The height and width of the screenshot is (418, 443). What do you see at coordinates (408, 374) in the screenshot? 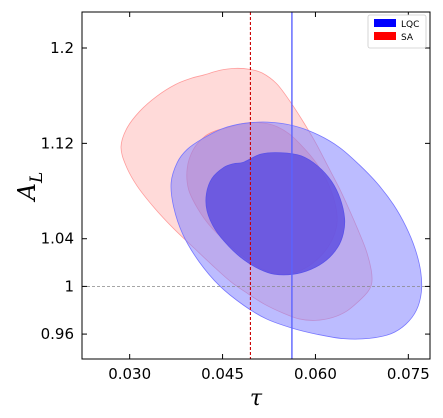
I see `x-tick-label: 0.075` at bounding box center [408, 374].